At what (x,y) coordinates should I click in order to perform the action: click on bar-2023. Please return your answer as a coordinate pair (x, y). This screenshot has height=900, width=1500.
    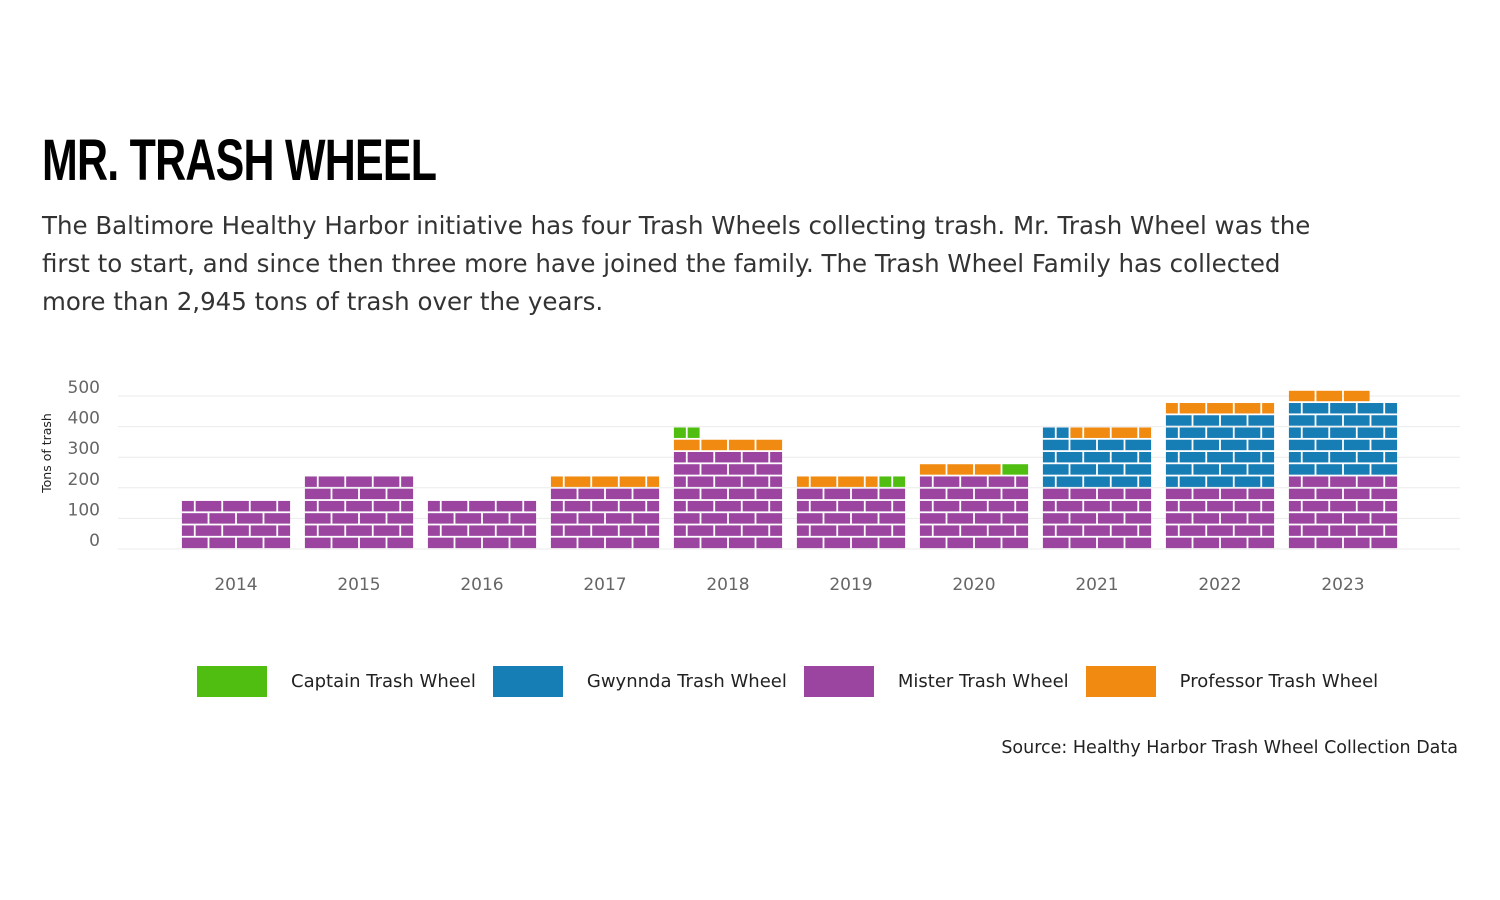
    Looking at the image, I should click on (1343, 469).